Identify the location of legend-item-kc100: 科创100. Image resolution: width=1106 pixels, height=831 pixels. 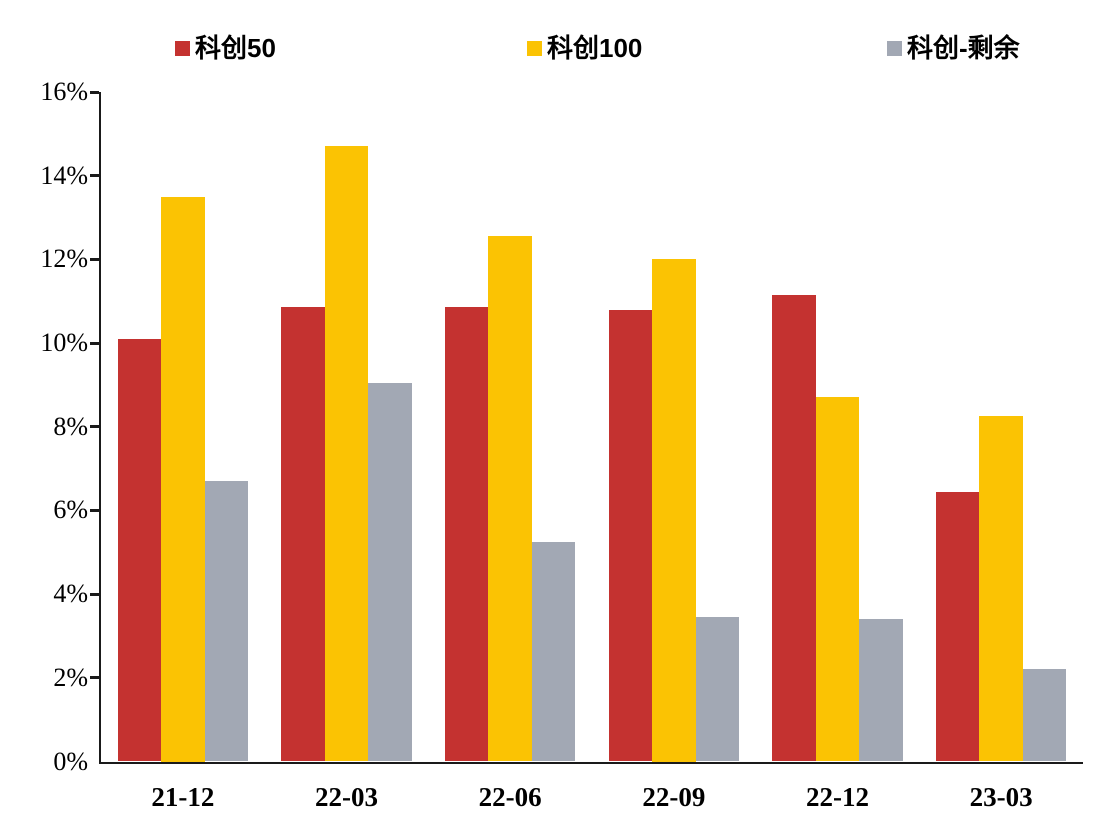
(584, 46).